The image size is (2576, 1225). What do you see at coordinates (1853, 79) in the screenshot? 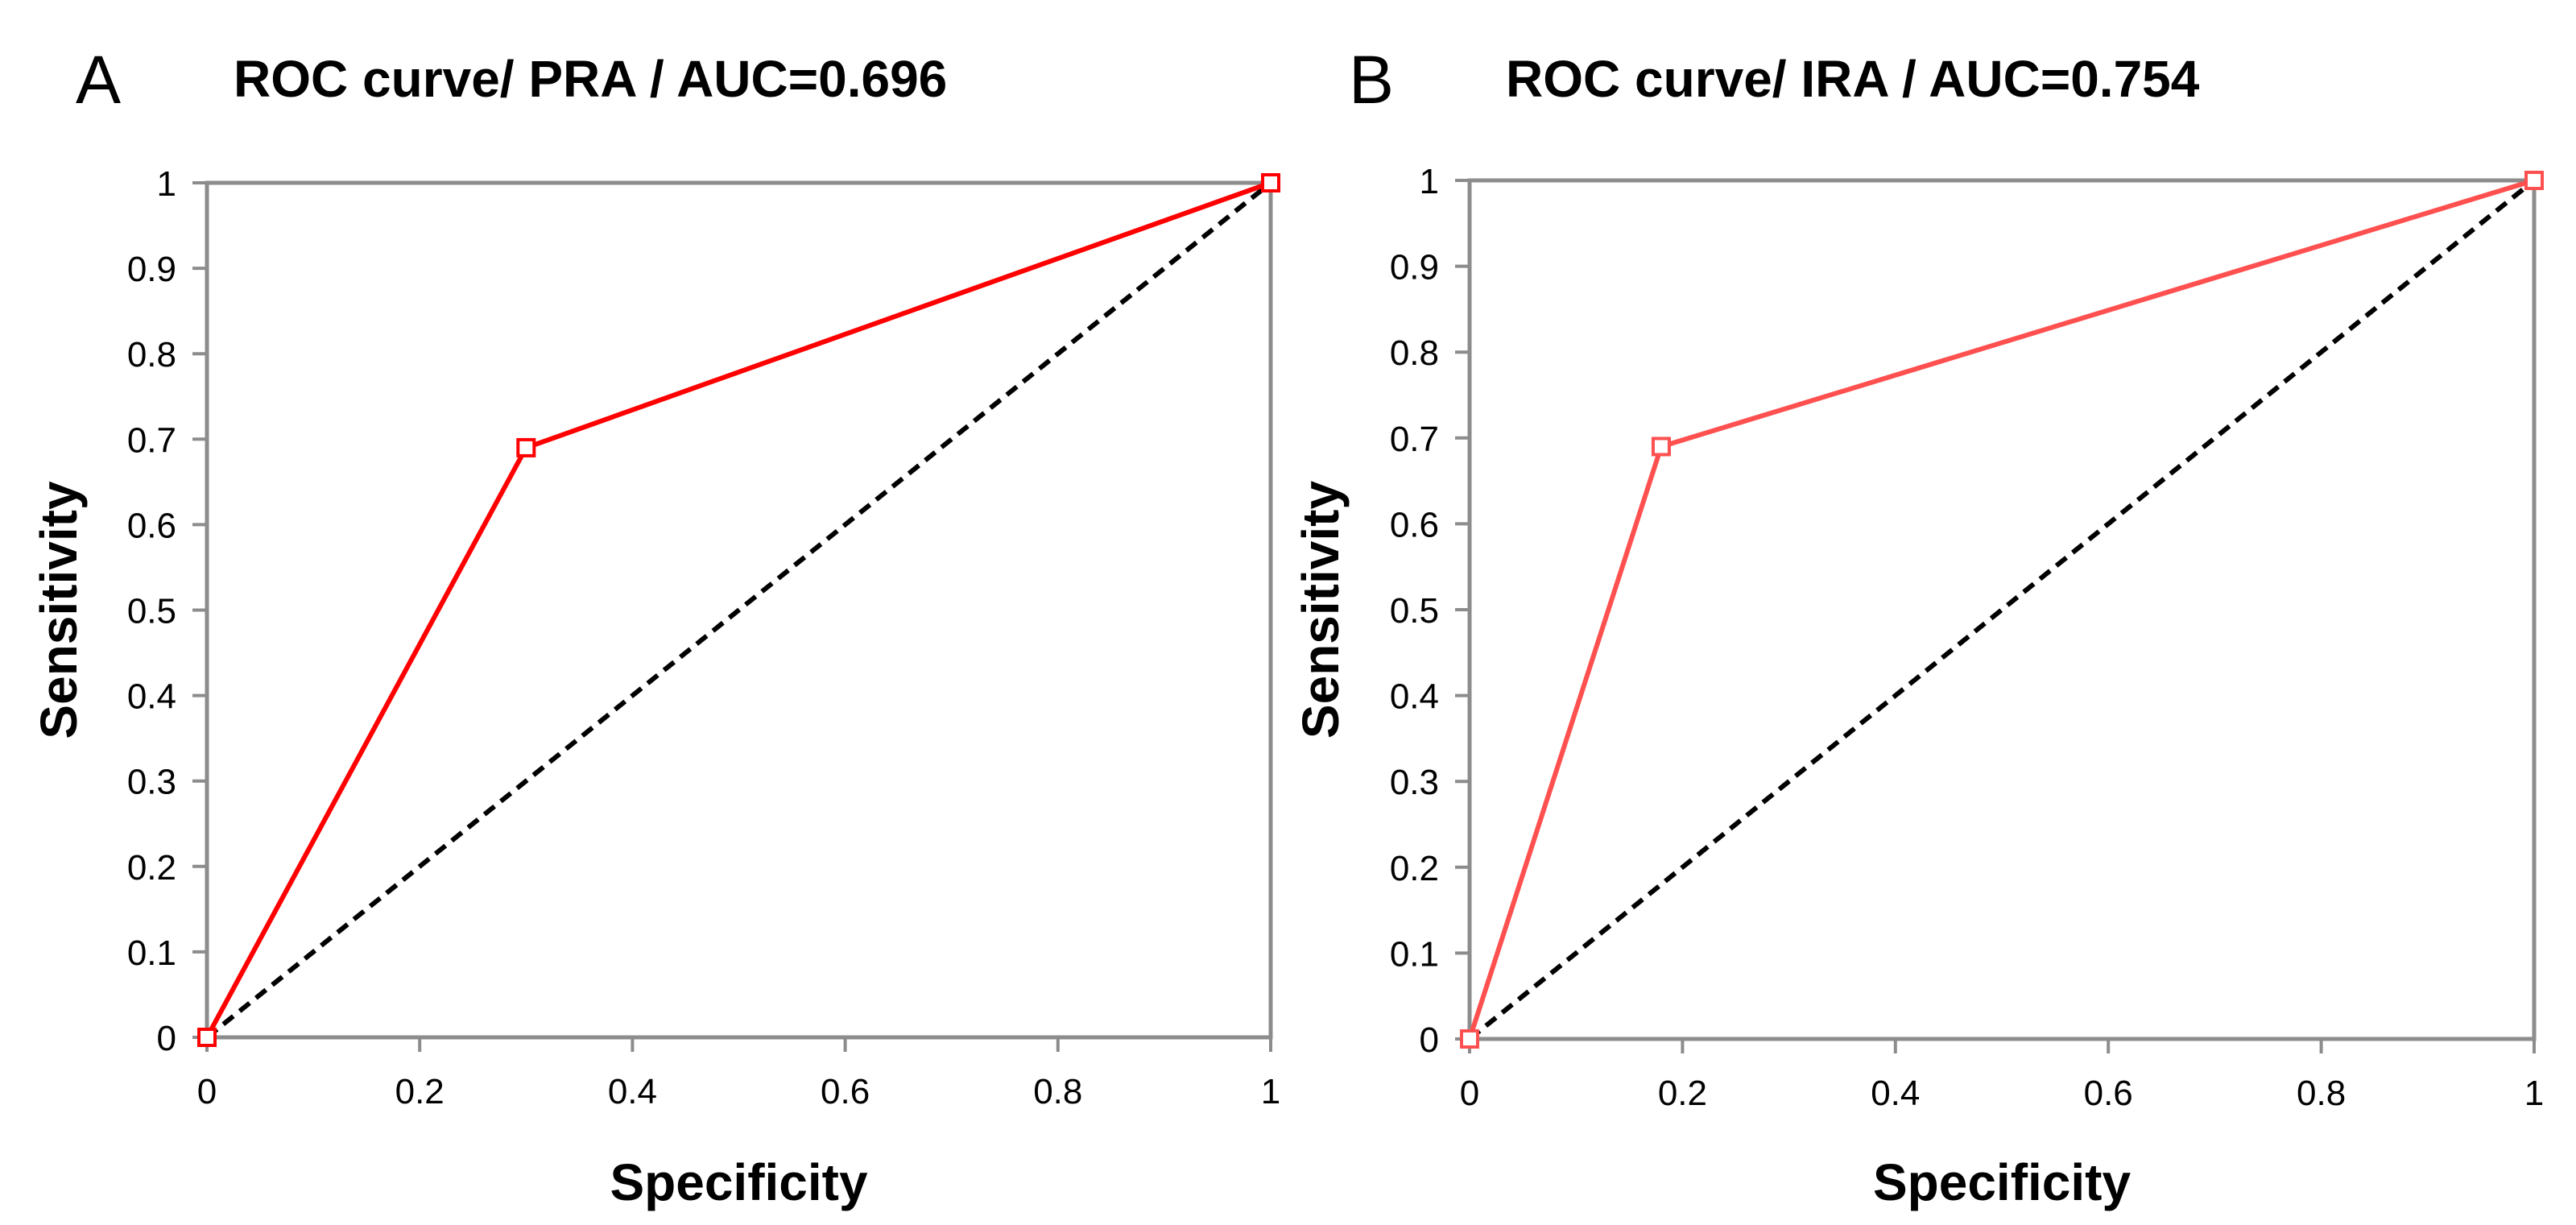
I see `chart-title: ROC curve/ IRA / AUC=0.754` at bounding box center [1853, 79].